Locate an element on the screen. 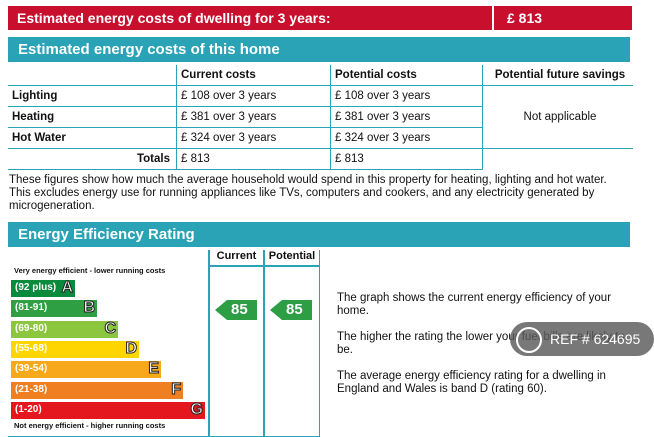 The width and height of the screenshot is (654, 437). row-current: £ 108 over 3 years is located at coordinates (253, 96).